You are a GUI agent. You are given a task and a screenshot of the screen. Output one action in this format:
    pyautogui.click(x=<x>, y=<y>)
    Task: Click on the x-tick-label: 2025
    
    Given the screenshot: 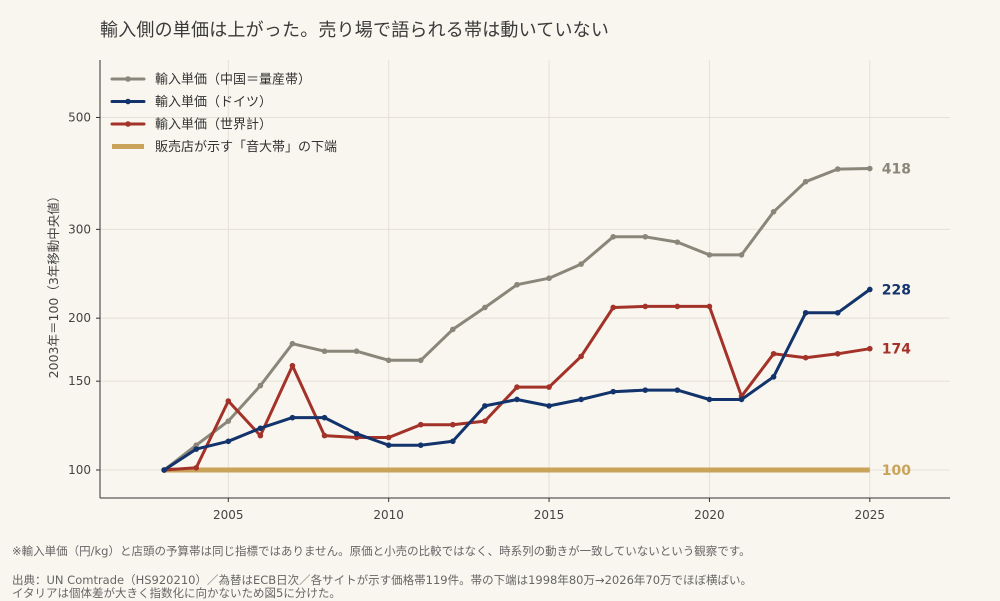 What is the action you would take?
    pyautogui.click(x=870, y=515)
    